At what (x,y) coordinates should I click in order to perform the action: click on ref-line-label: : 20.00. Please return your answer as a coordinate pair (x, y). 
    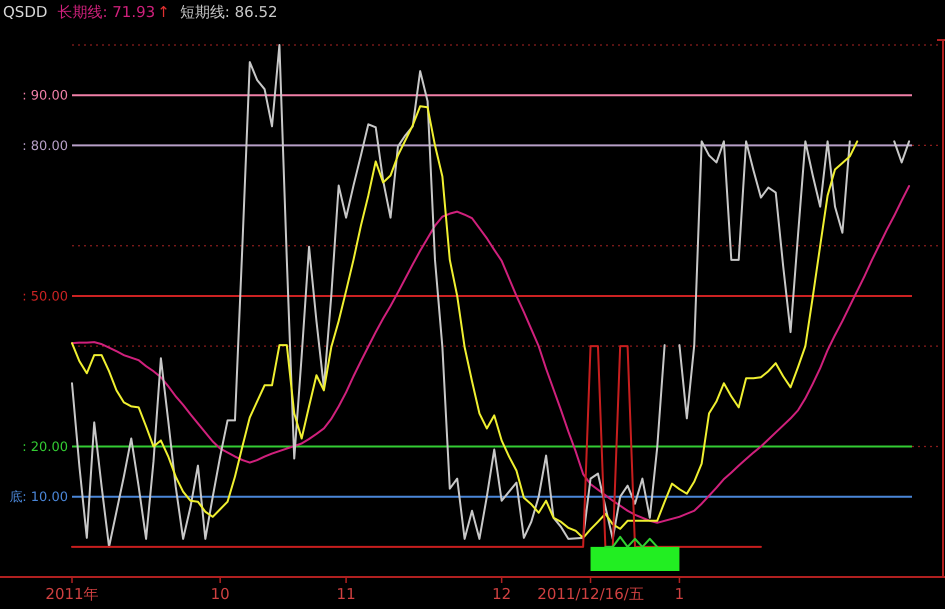
    Looking at the image, I should click on (45, 448).